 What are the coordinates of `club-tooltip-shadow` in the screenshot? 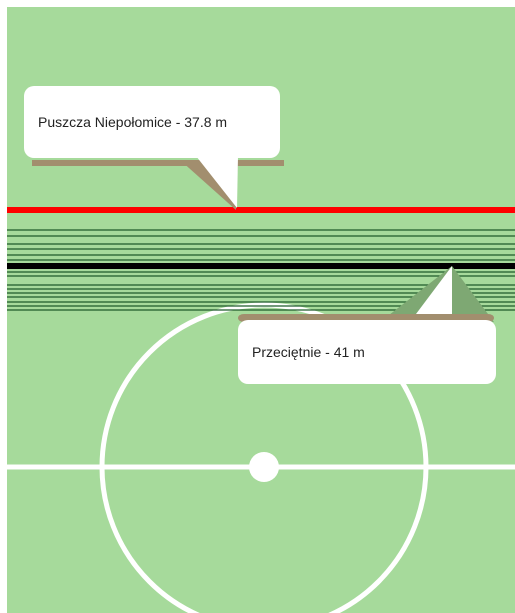 It's located at (158, 163).